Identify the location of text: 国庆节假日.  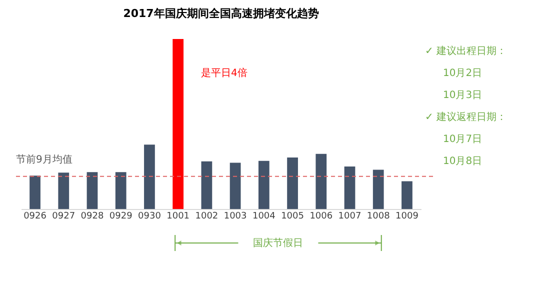
(278, 243).